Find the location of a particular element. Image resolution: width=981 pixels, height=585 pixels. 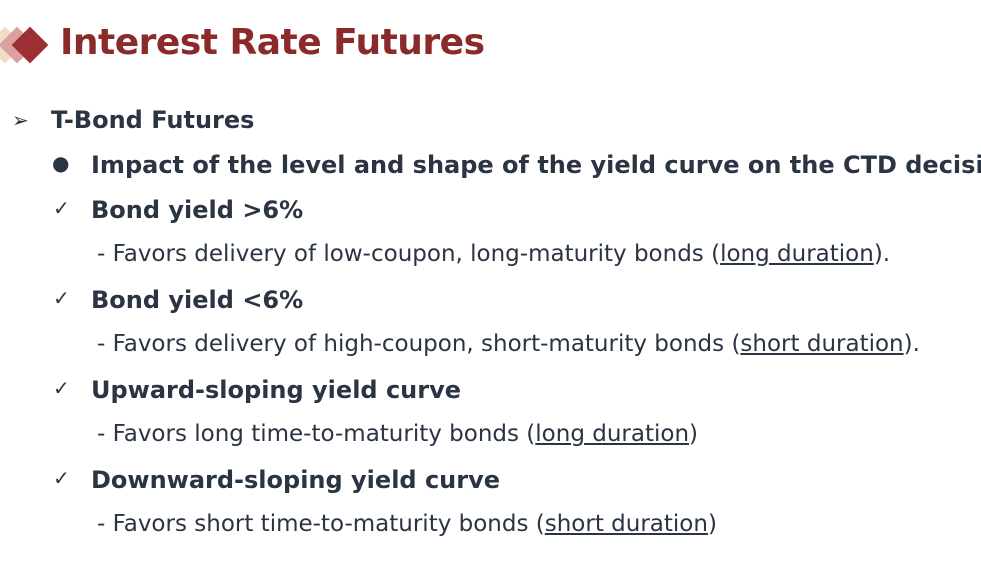

logo-diamonds is located at coordinates (25, 45).